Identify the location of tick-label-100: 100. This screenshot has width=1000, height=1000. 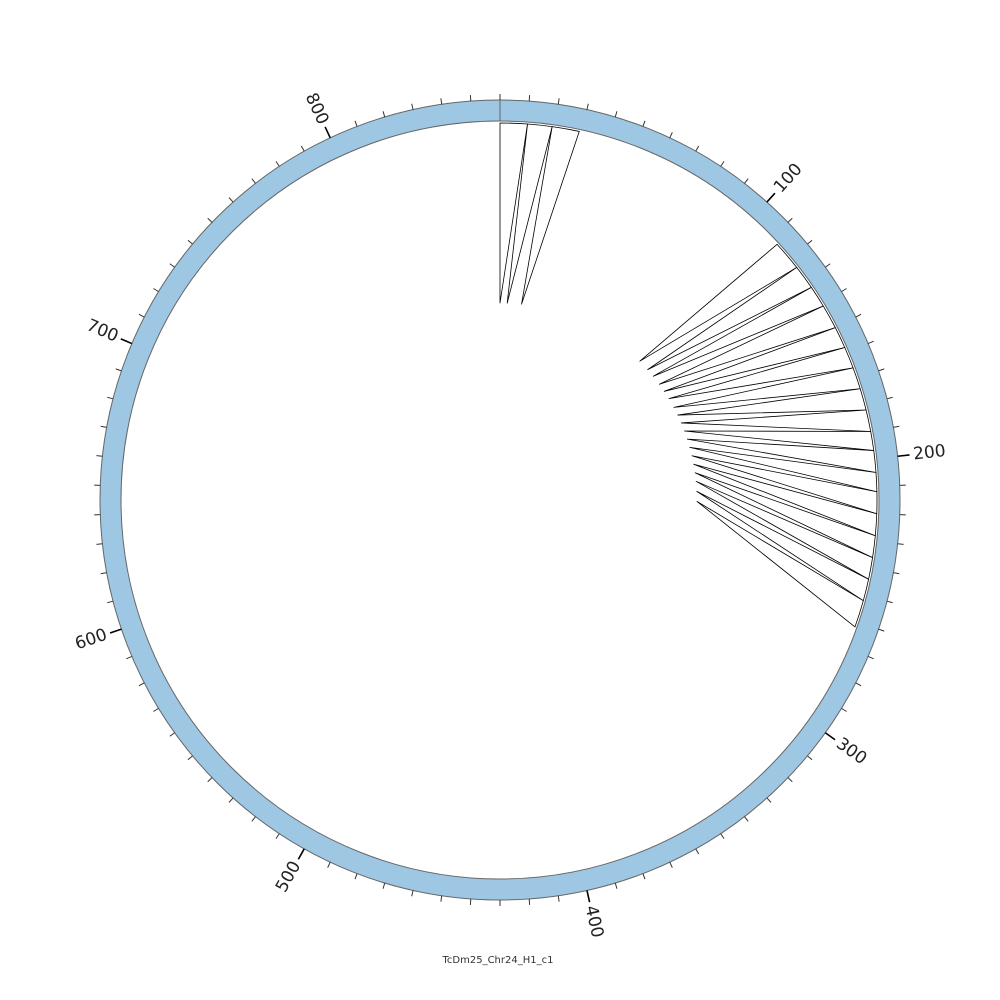
(788, 178).